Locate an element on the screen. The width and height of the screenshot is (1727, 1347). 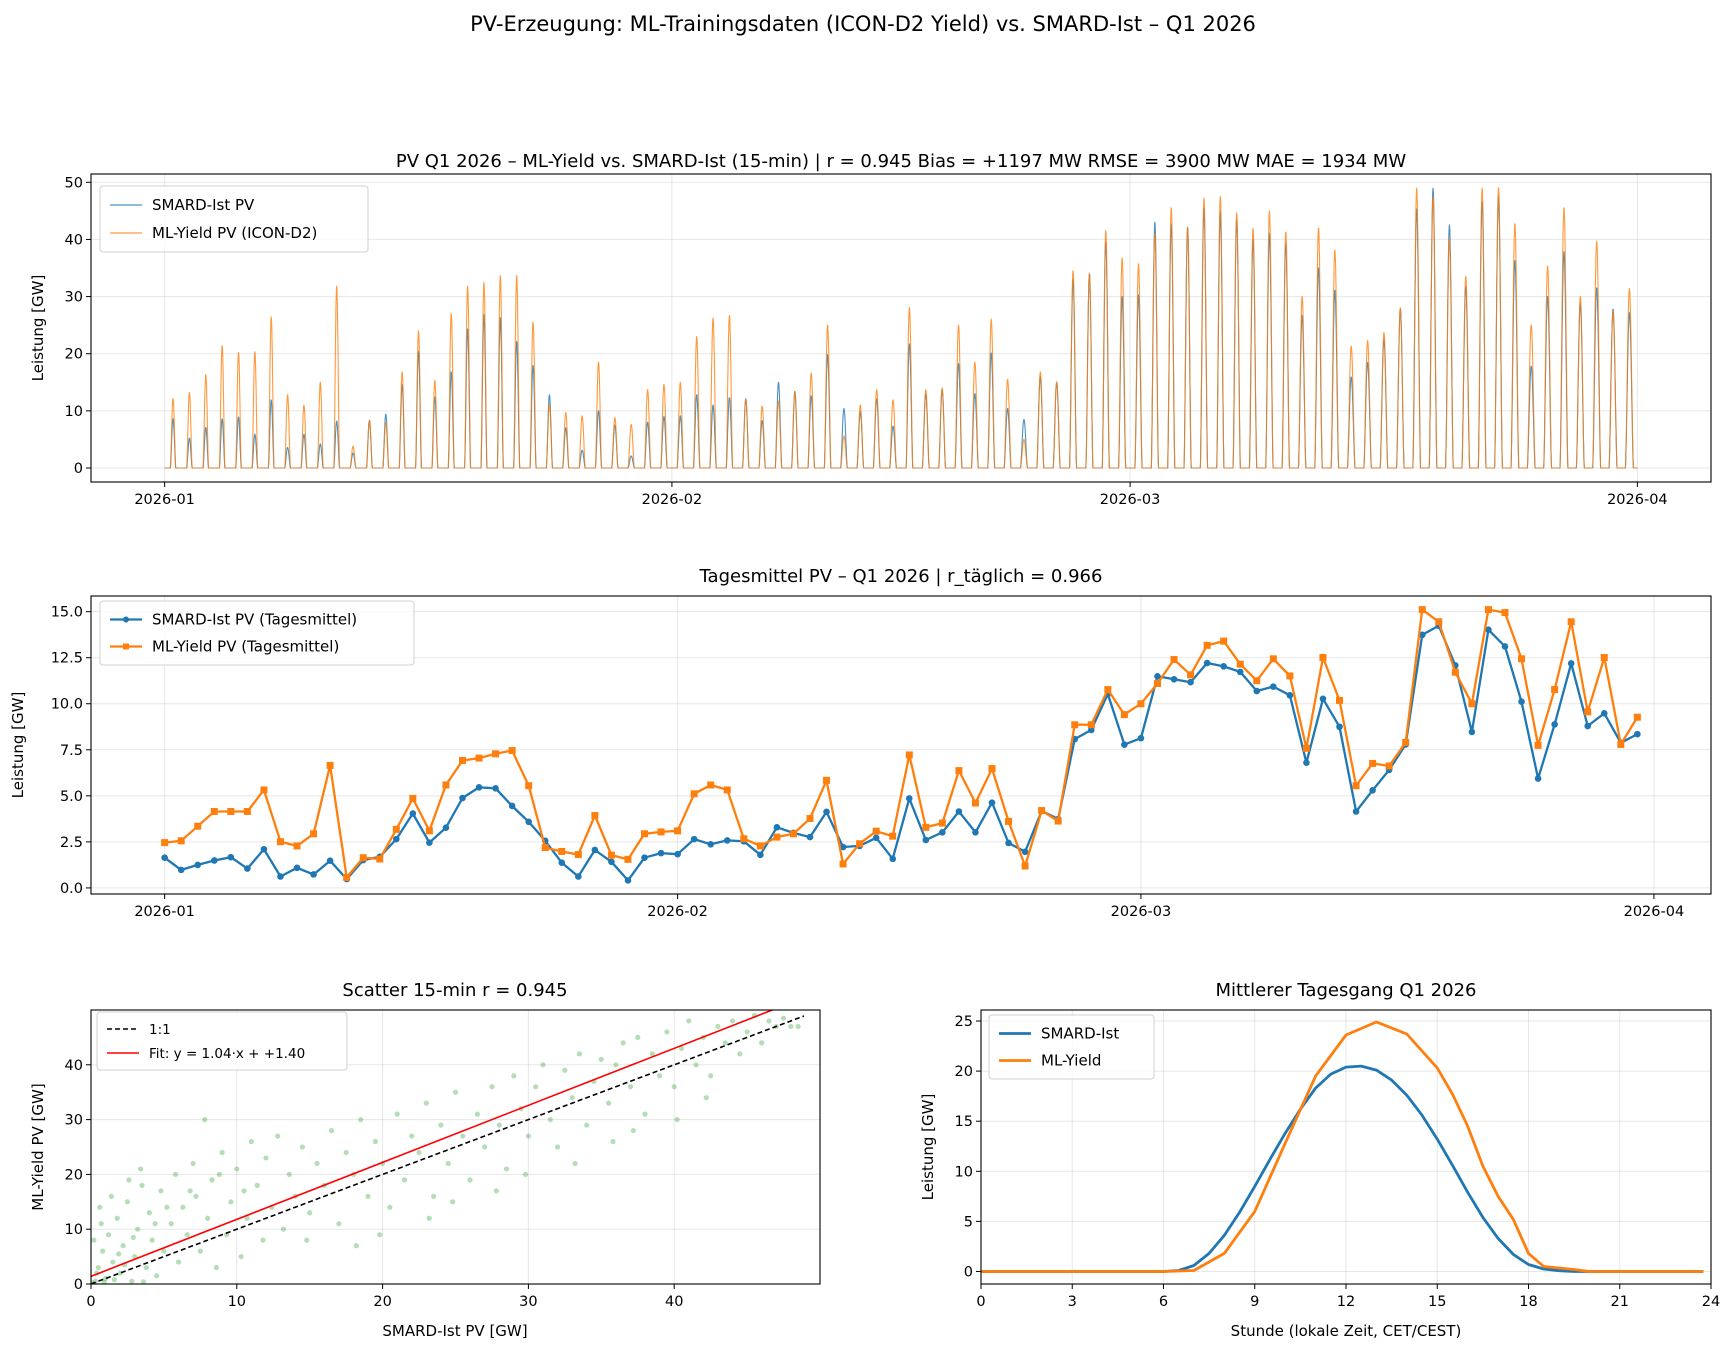
chart4-series-line-smard is located at coordinates (1342, 1168).